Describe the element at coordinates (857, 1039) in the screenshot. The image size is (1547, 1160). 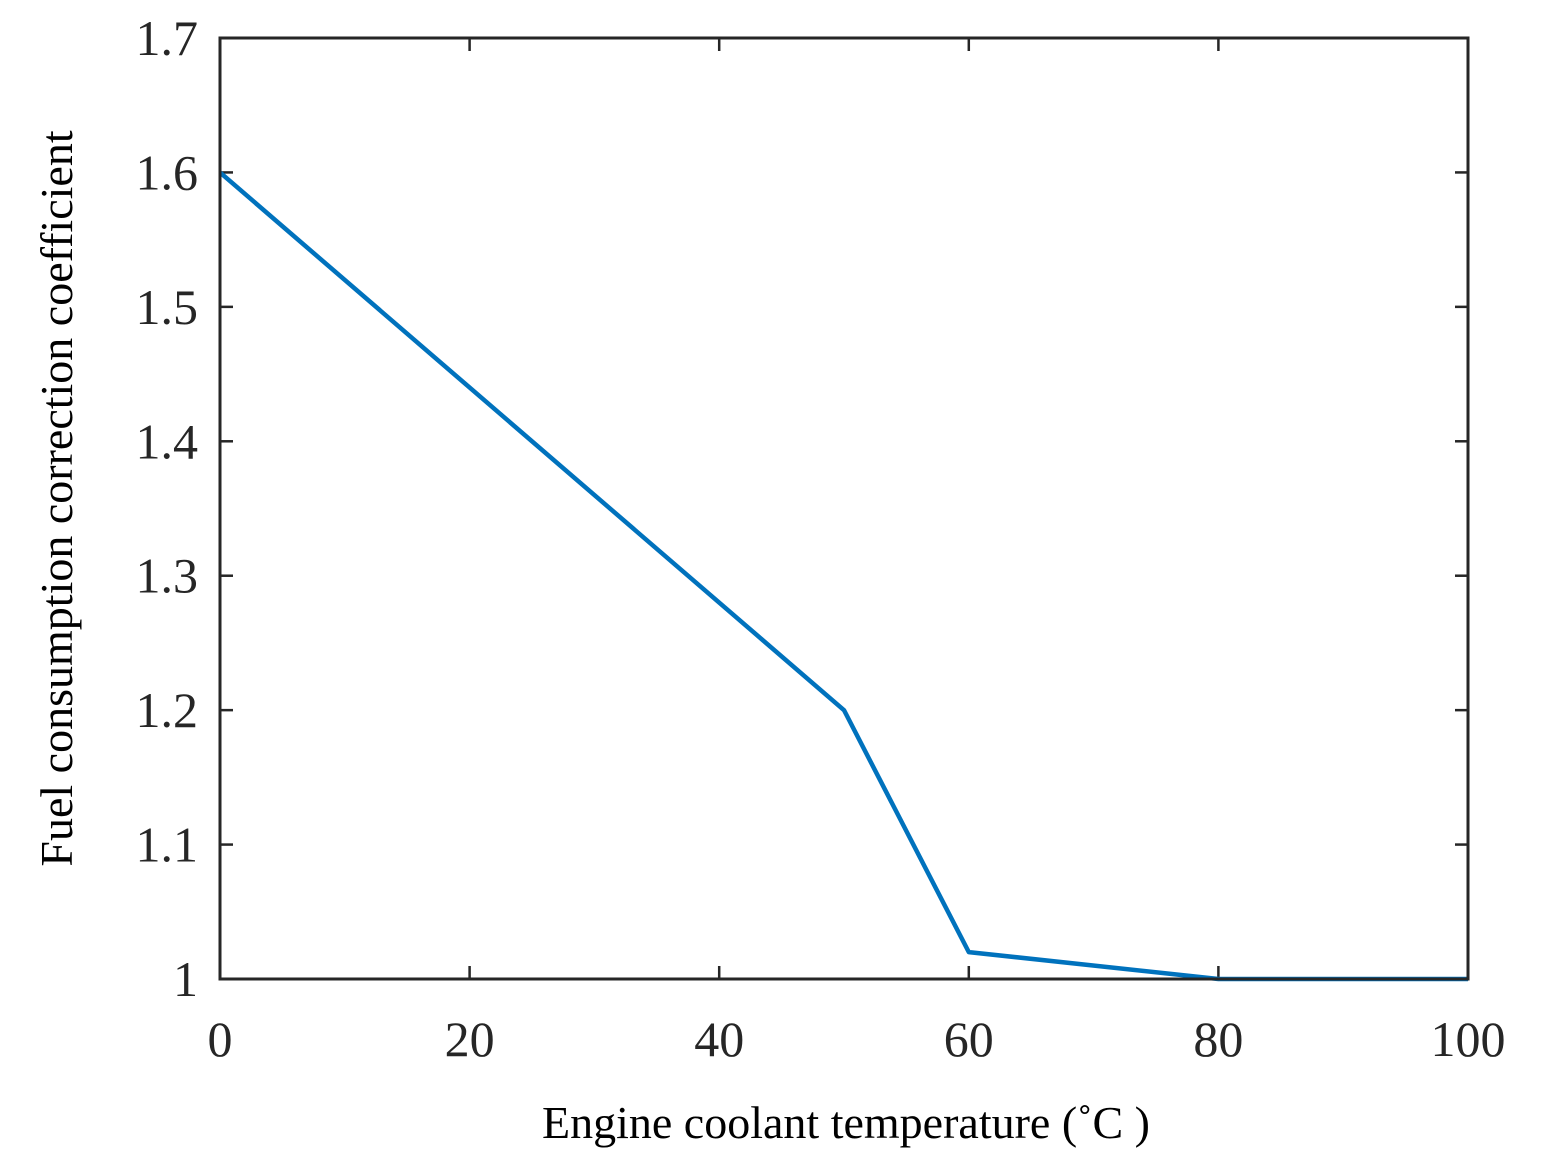
I see `x-tick-labels: 0 20 40 60 80 100` at that location.